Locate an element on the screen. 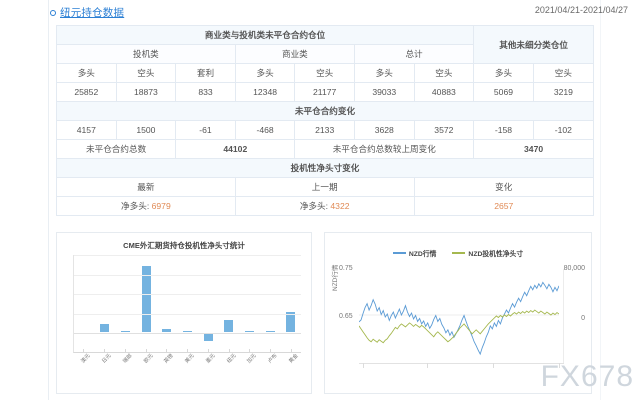 The image size is (640, 400). line-chart-ytick-left-1: 0.65 is located at coordinates (346, 316).